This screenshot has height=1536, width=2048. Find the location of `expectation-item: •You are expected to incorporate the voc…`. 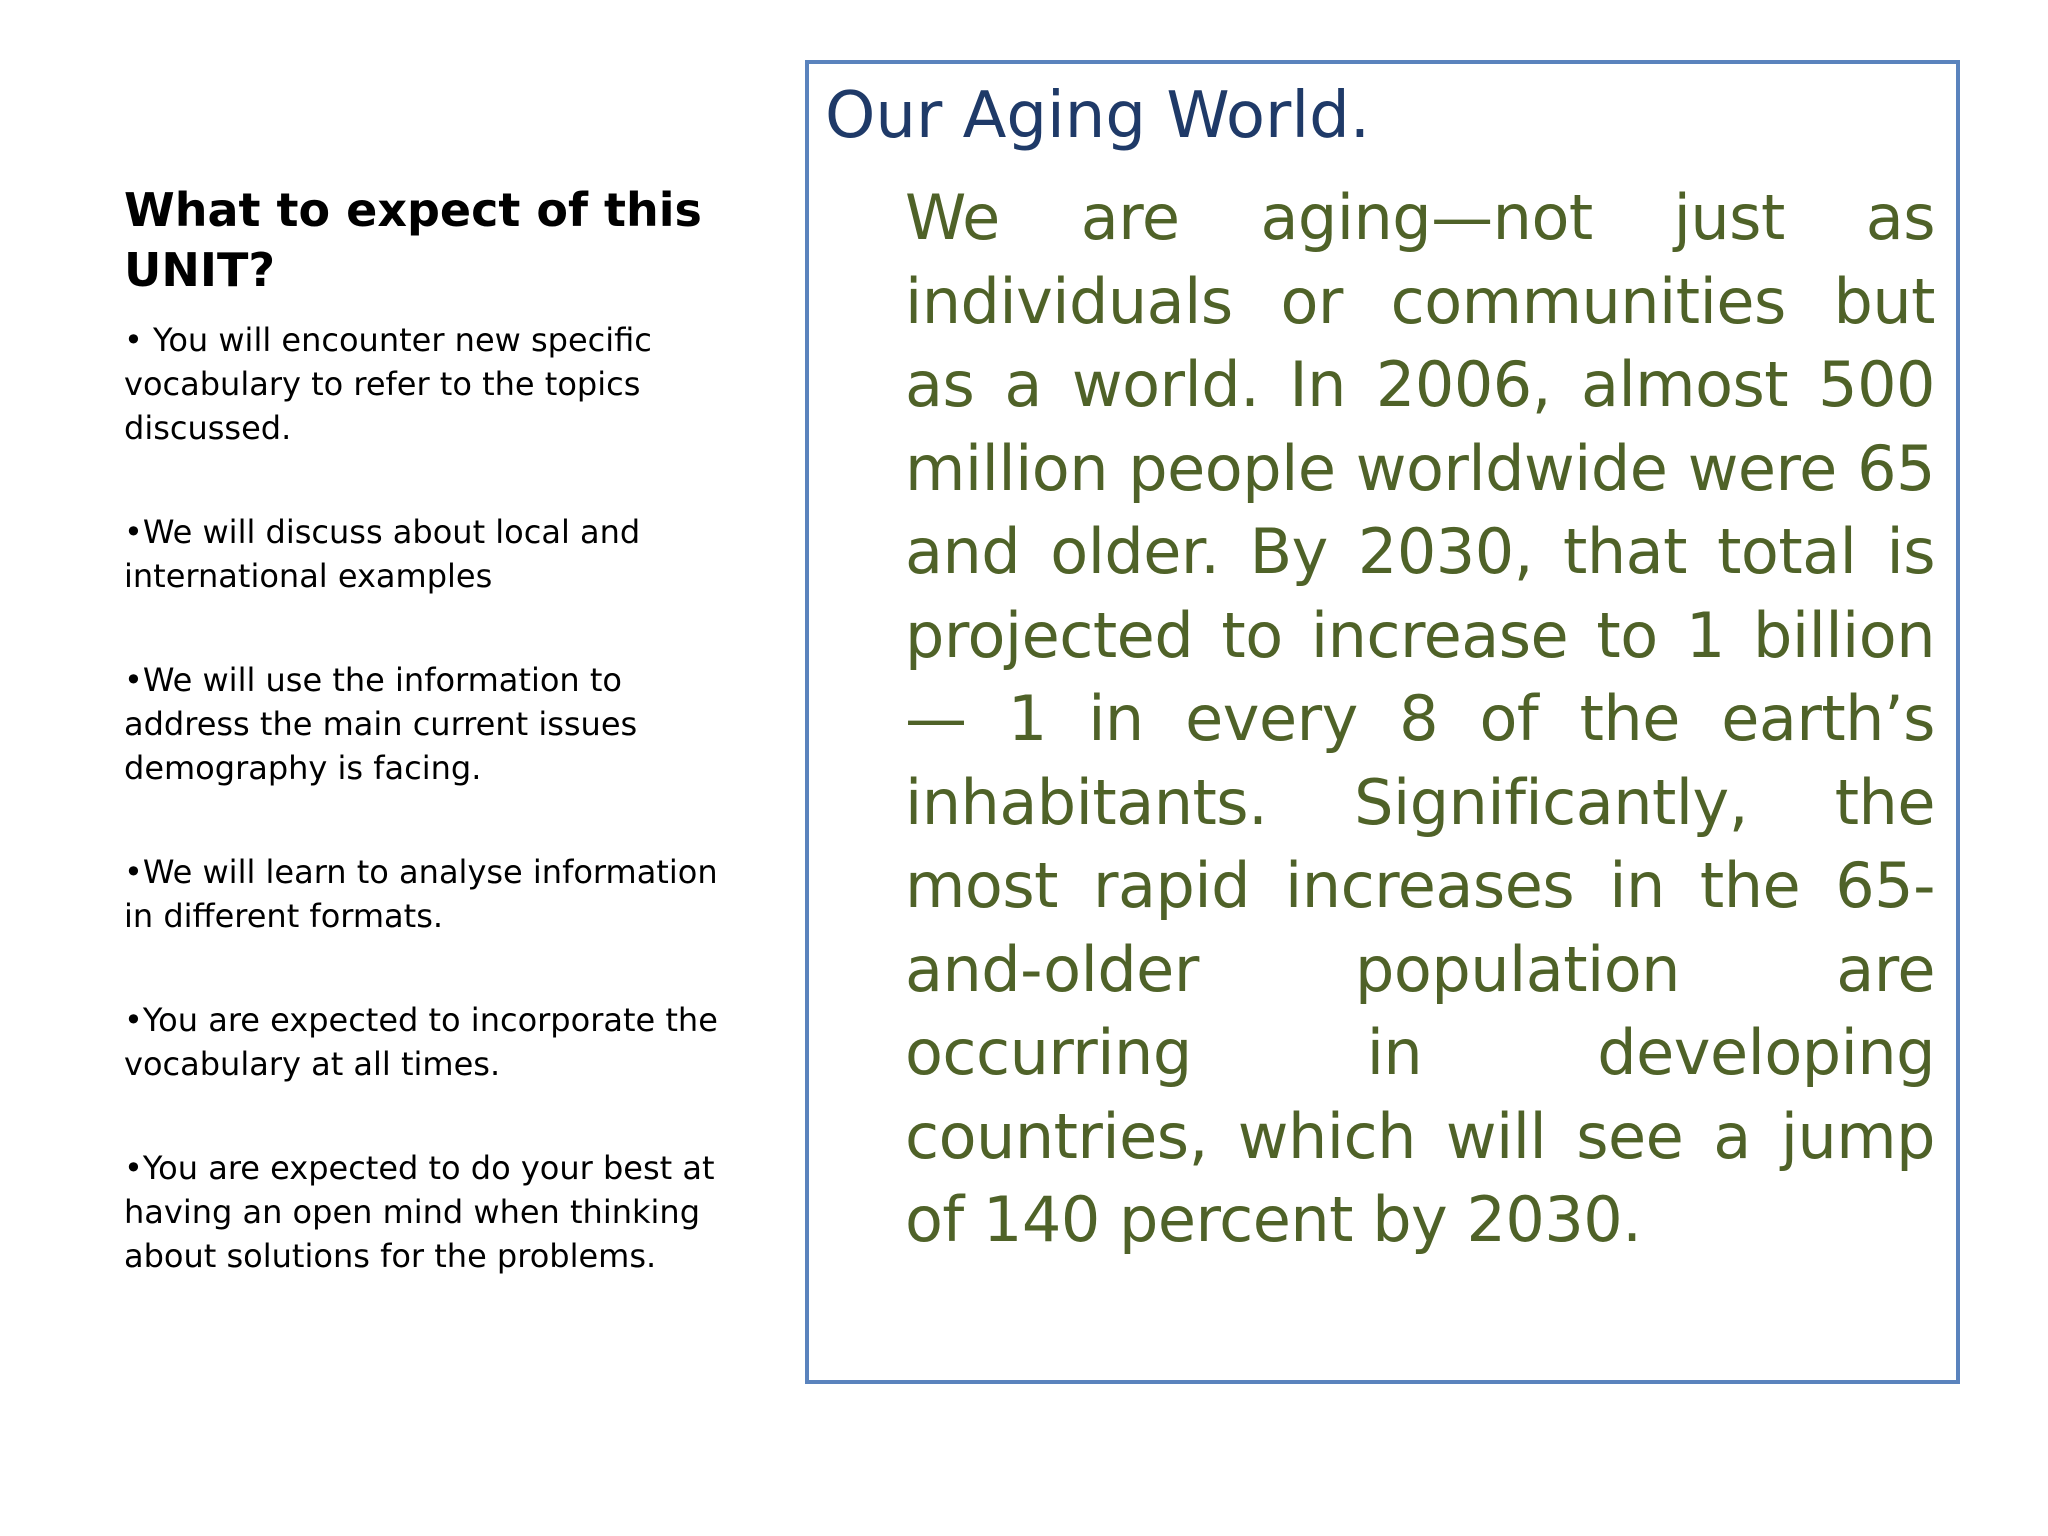

expectation-item: •You are expected to incorporate the voc… is located at coordinates (421, 1042).